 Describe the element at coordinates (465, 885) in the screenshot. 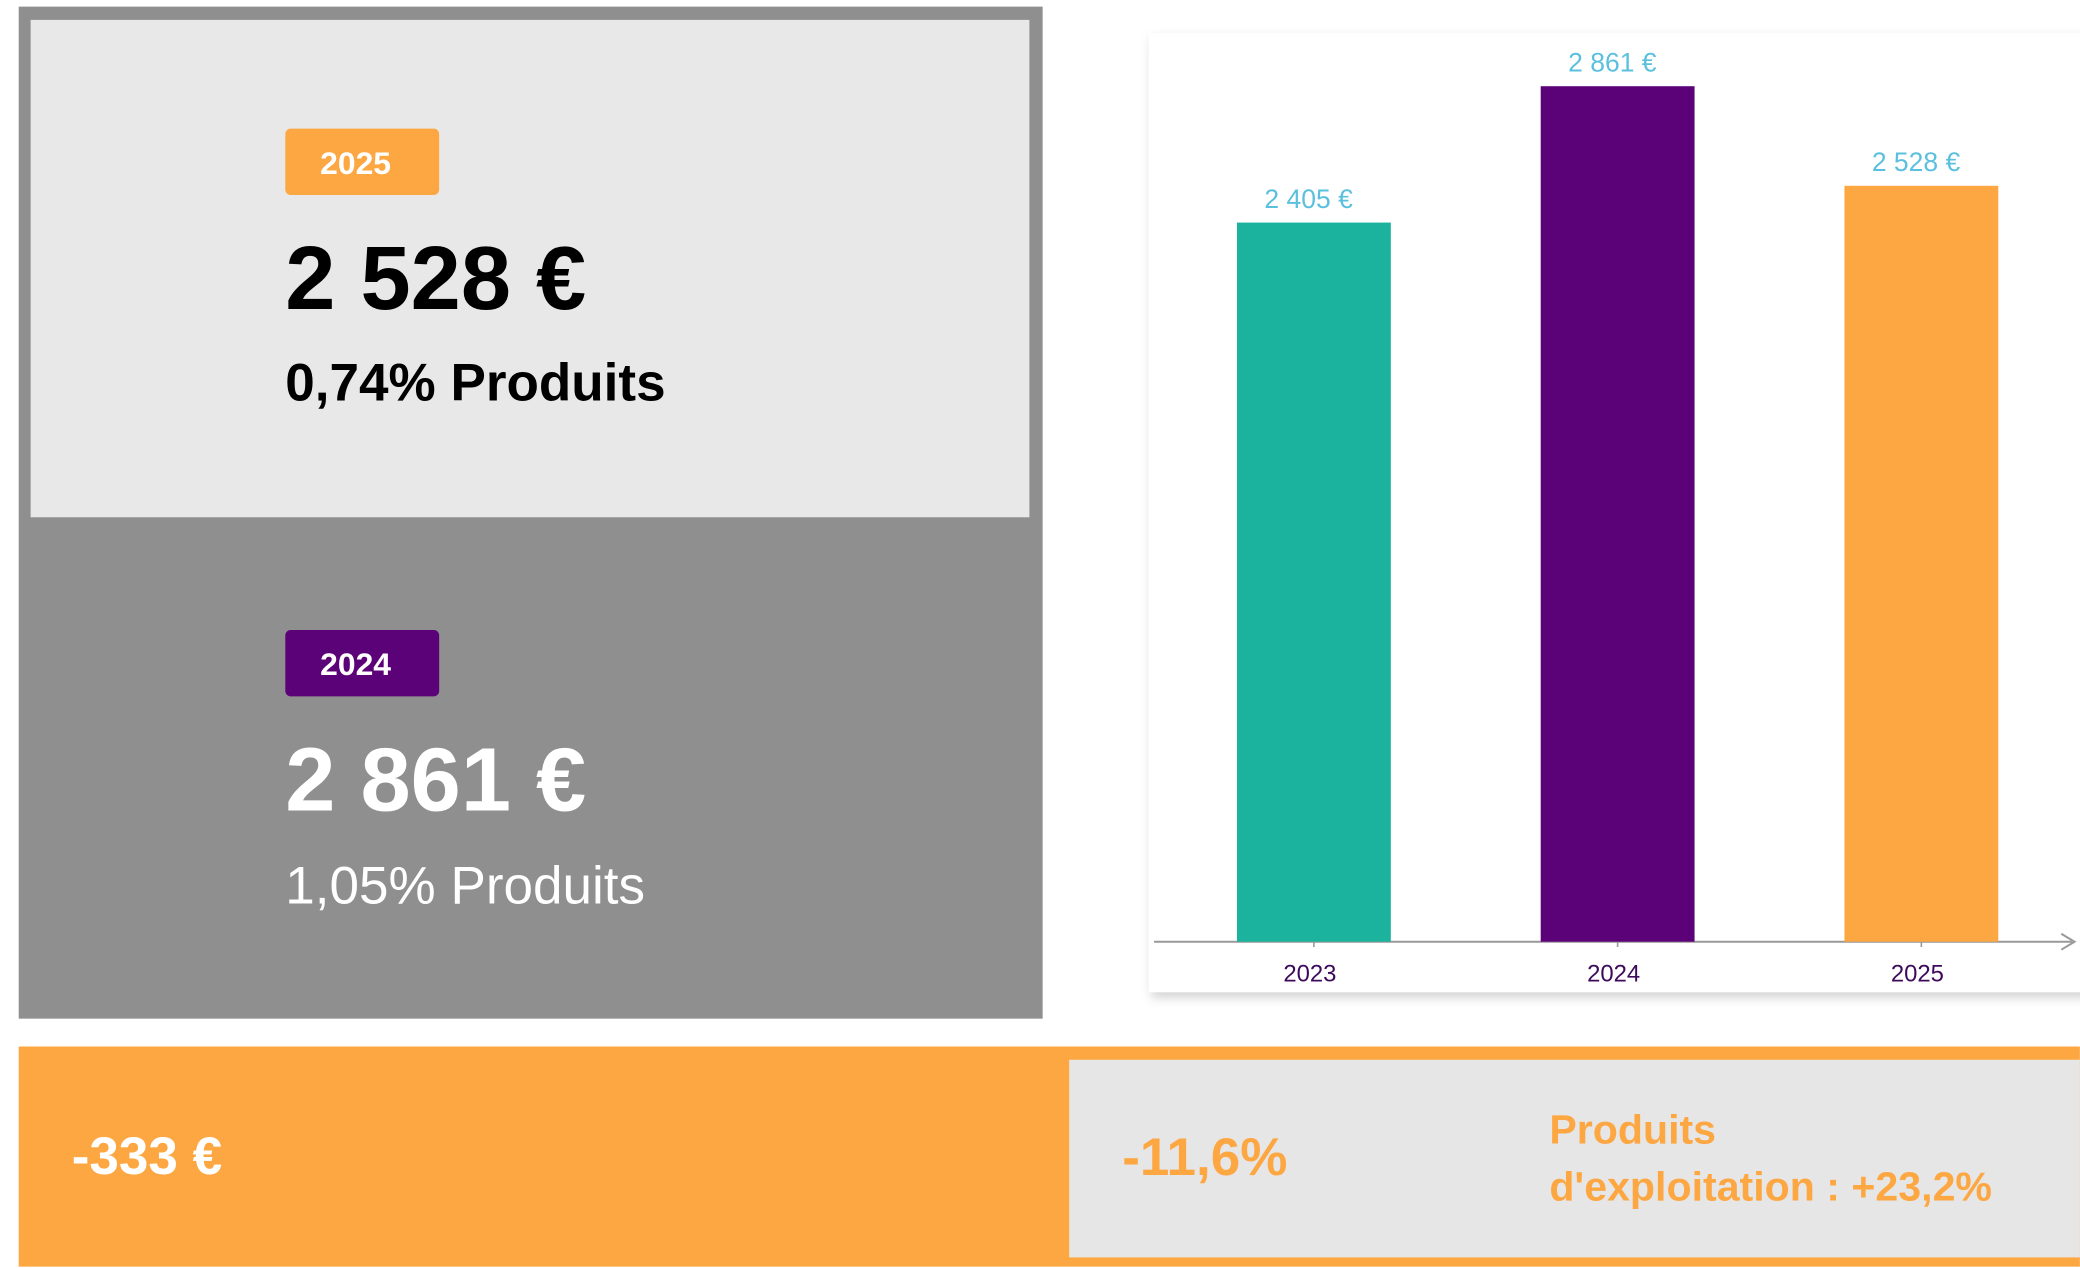

I see `card-note: 1,05% Produits` at that location.